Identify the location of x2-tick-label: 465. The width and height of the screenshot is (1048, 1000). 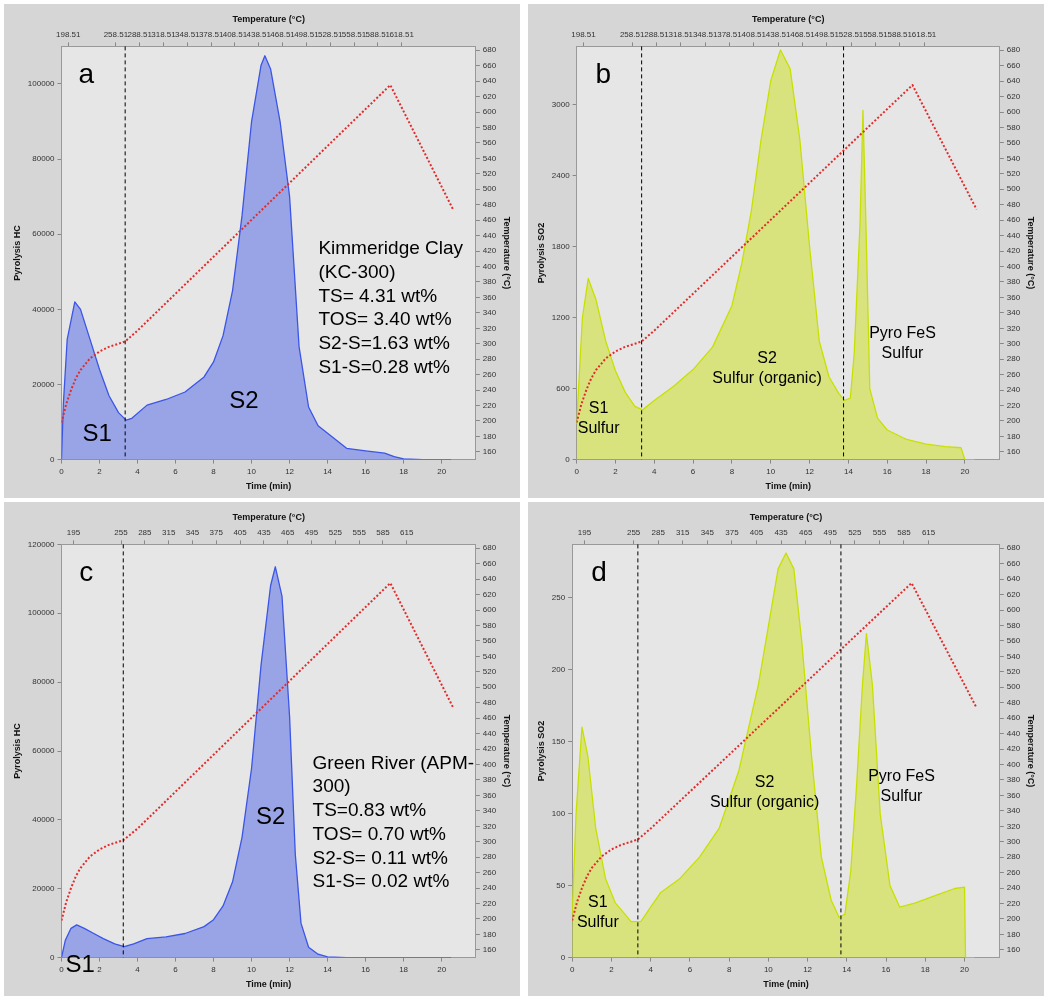
(288, 532).